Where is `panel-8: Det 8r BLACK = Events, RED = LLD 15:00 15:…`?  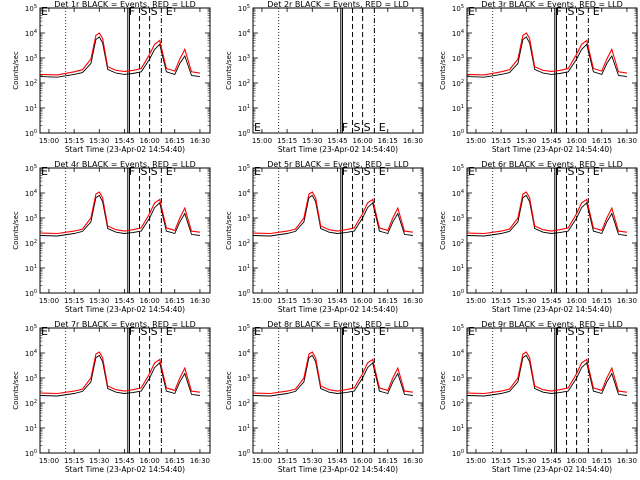 panel-8: Det 8r BLACK = Events, RED = LLD 15:00 15:… is located at coordinates (324, 397).